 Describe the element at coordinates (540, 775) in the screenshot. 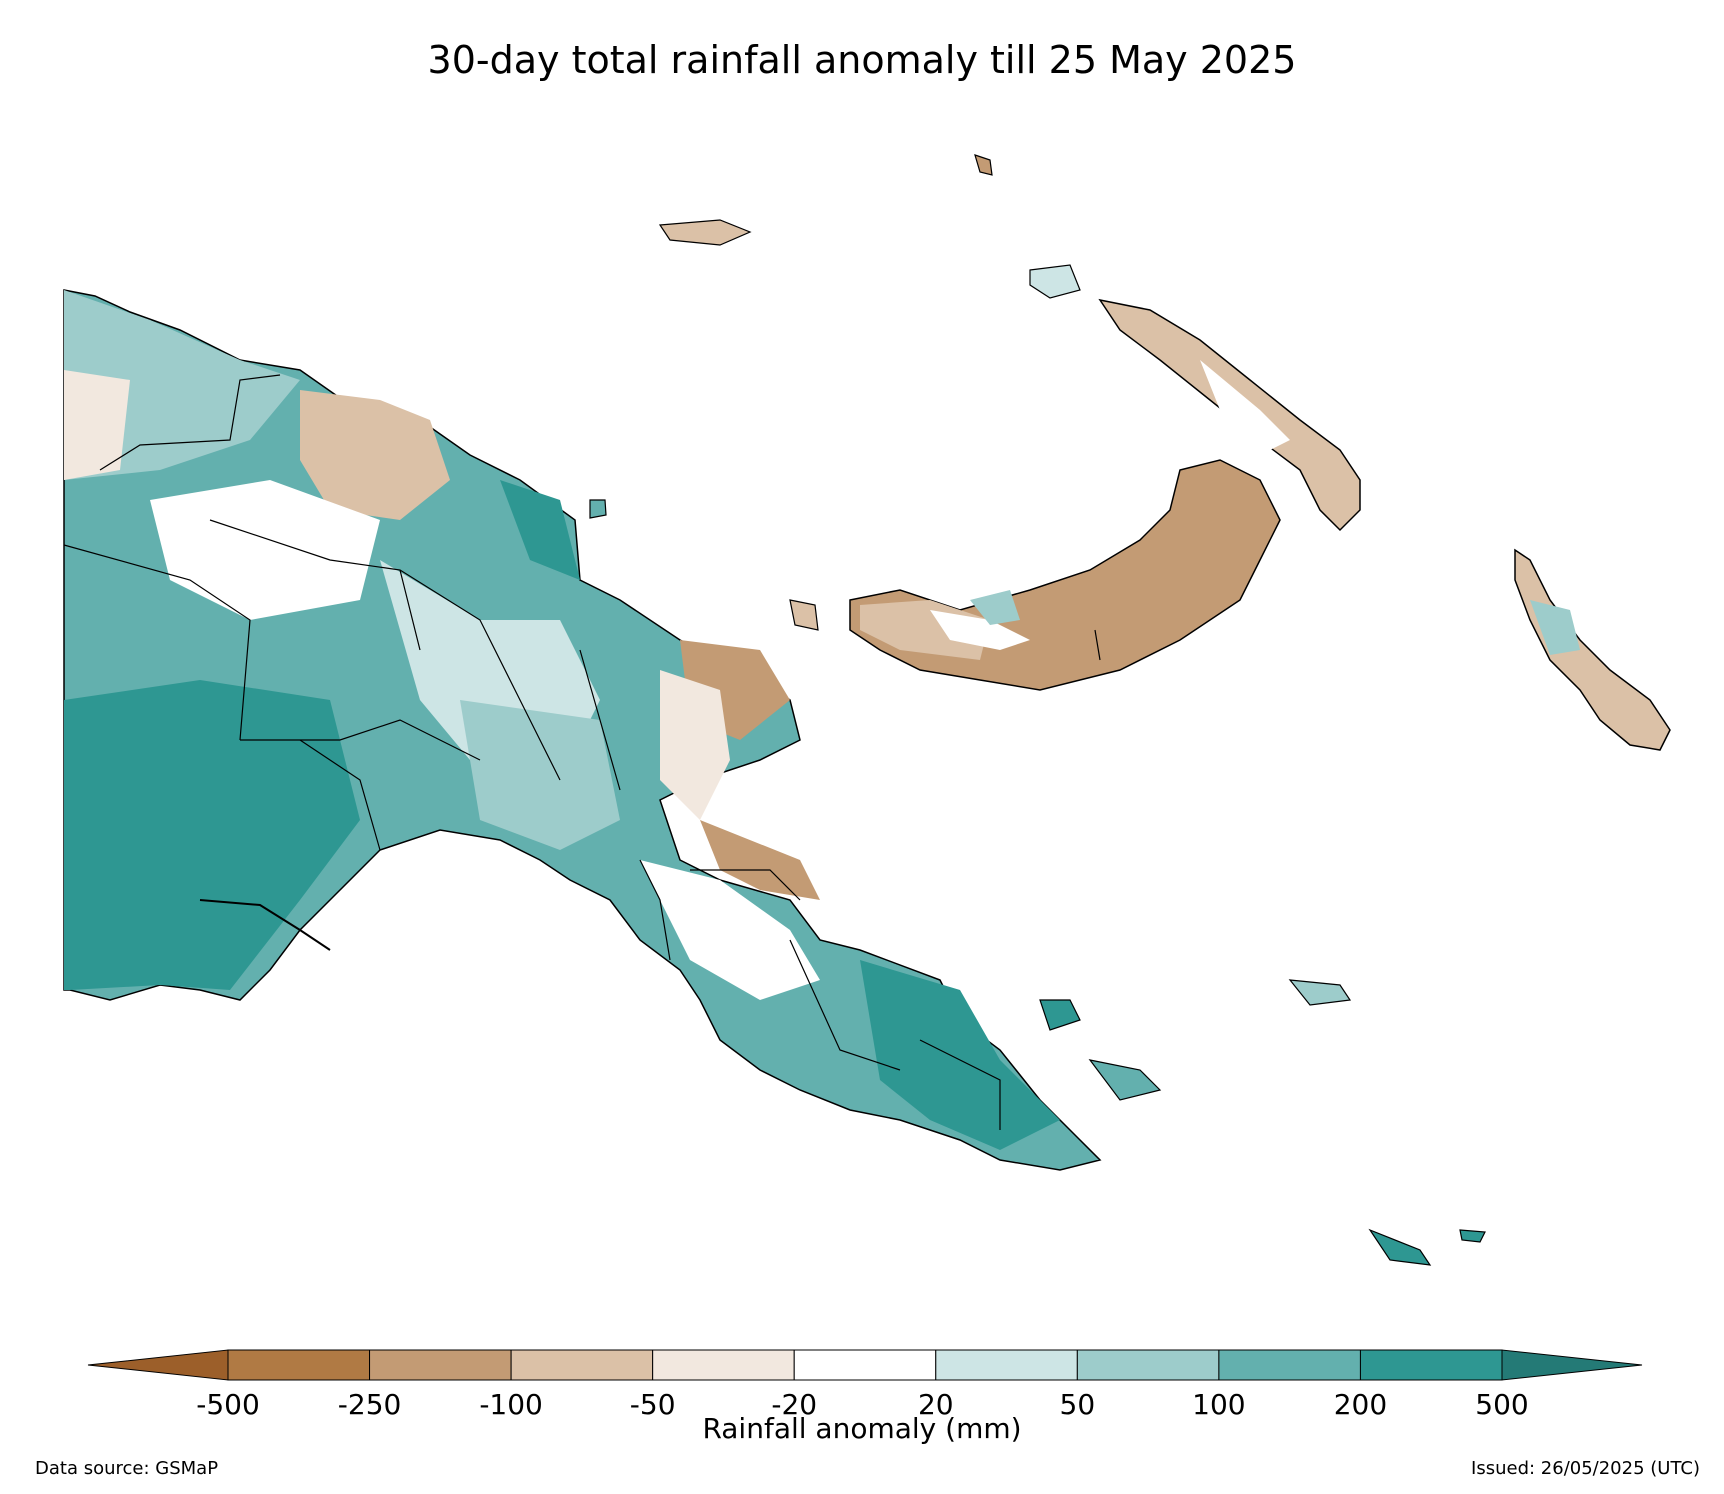

I see `patch-gulf-light` at that location.